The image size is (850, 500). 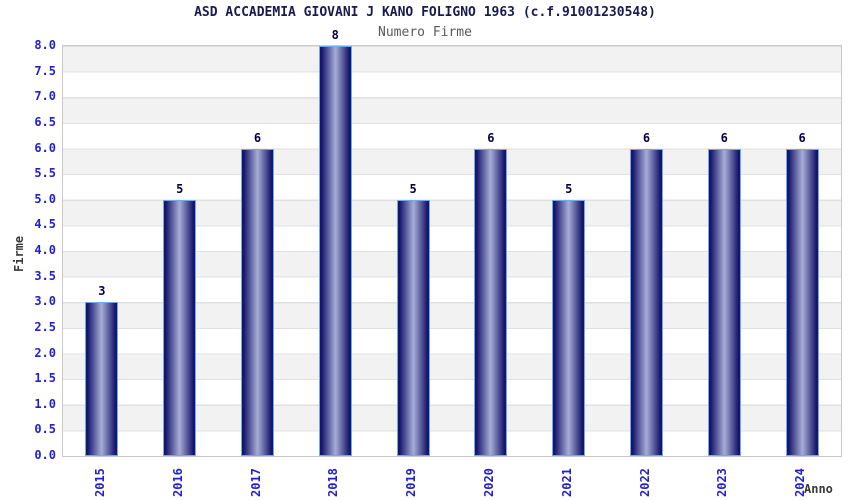 I want to click on y-tick-label: 0.5, so click(x=45, y=429).